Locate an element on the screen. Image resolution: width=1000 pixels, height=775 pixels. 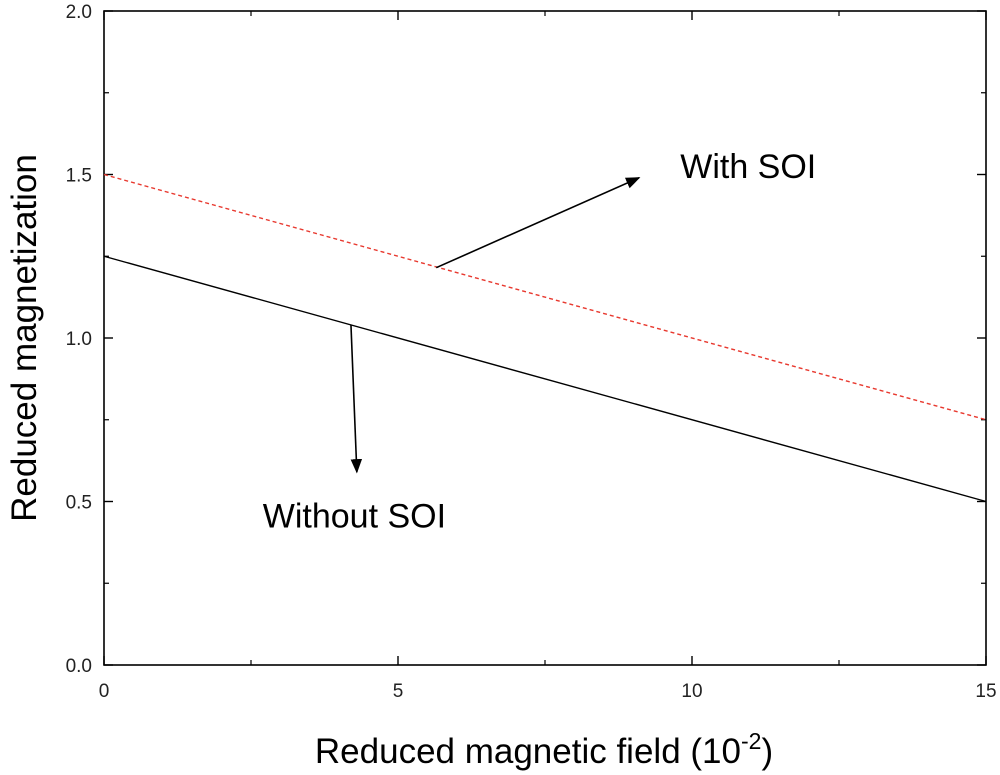
x-axis-title-suffix: ) is located at coordinates (767, 751).